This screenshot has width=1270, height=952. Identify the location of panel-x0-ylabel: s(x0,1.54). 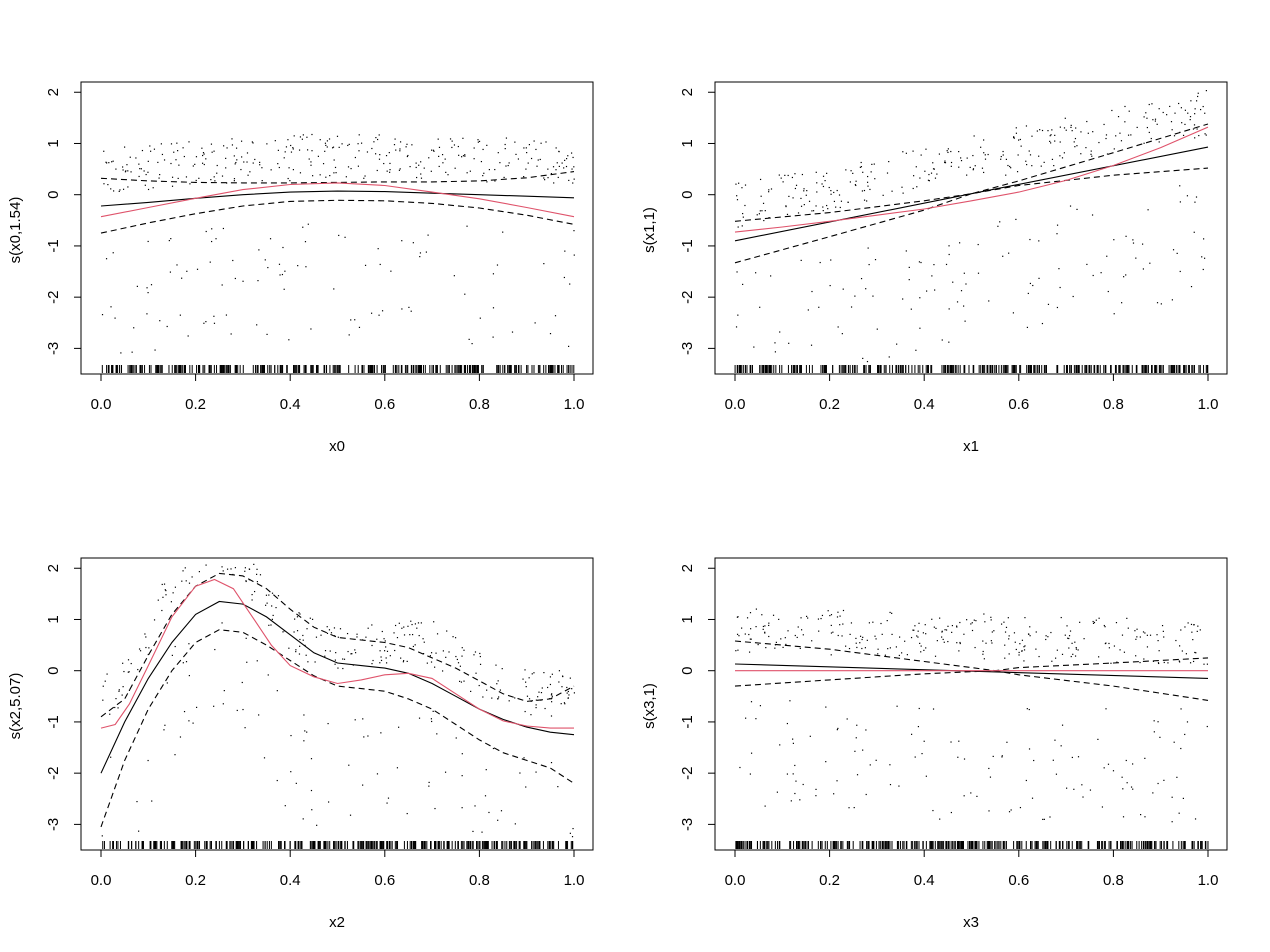
(15, 230).